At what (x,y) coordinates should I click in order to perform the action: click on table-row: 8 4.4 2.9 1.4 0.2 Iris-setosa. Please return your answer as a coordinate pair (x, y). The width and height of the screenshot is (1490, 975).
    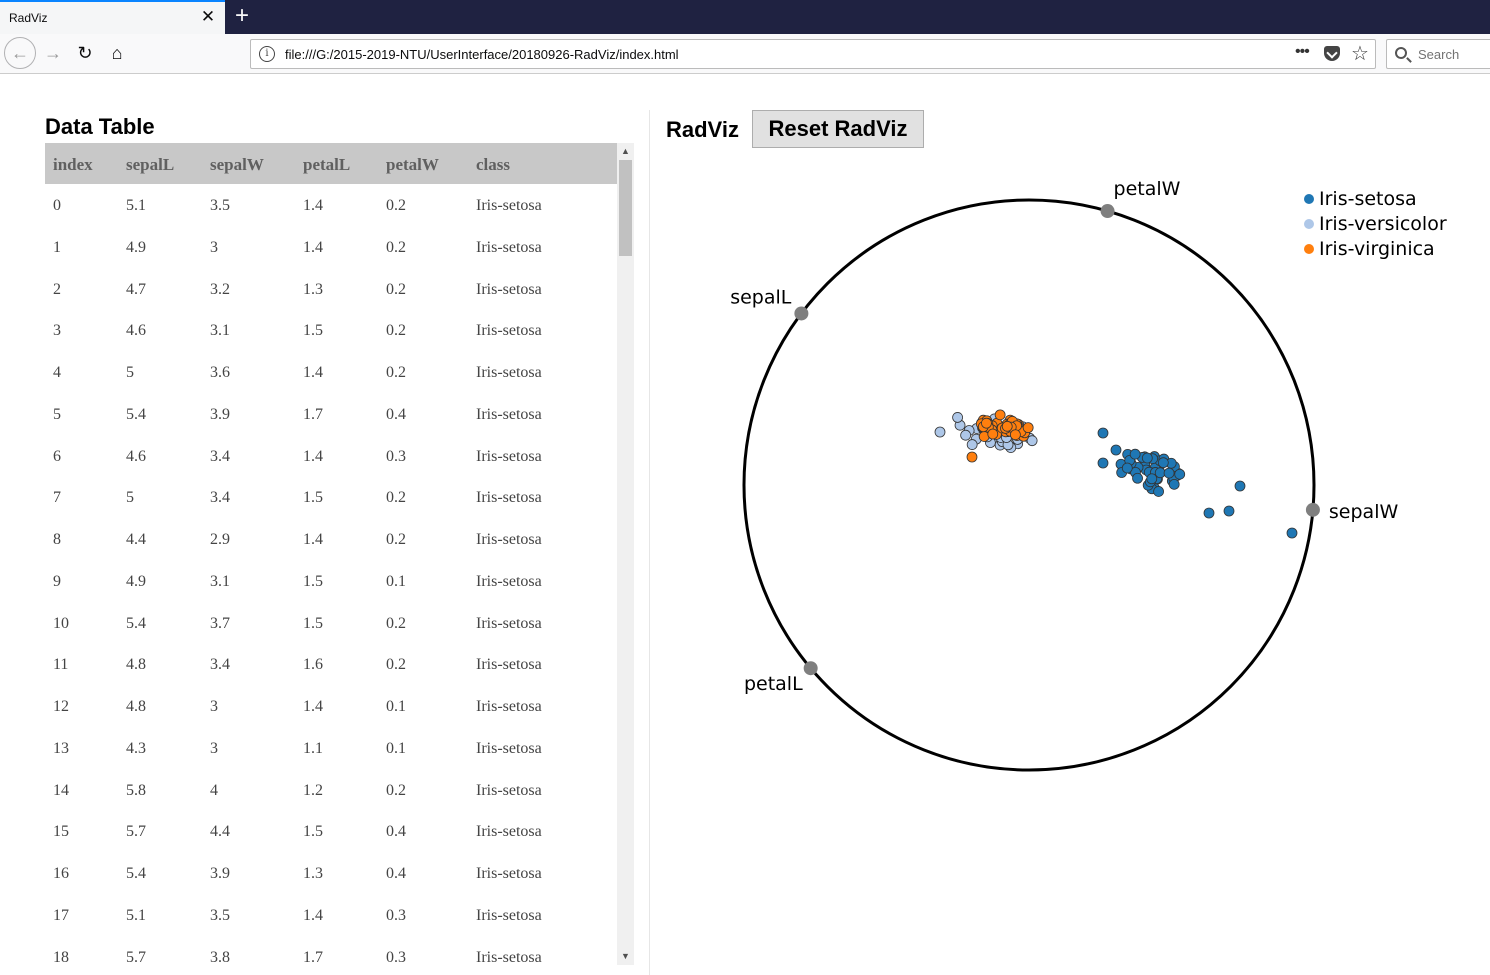
    Looking at the image, I should click on (331, 539).